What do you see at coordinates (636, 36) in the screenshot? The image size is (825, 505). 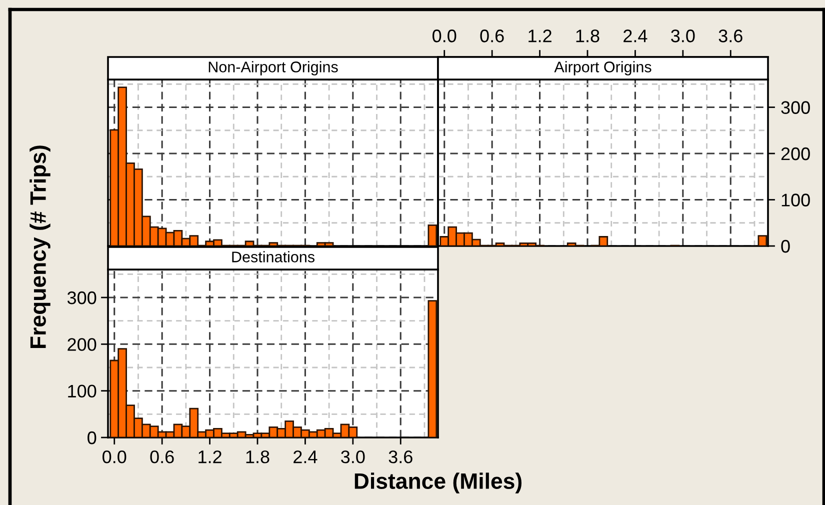 I see `x2-tick-label: 2.4` at bounding box center [636, 36].